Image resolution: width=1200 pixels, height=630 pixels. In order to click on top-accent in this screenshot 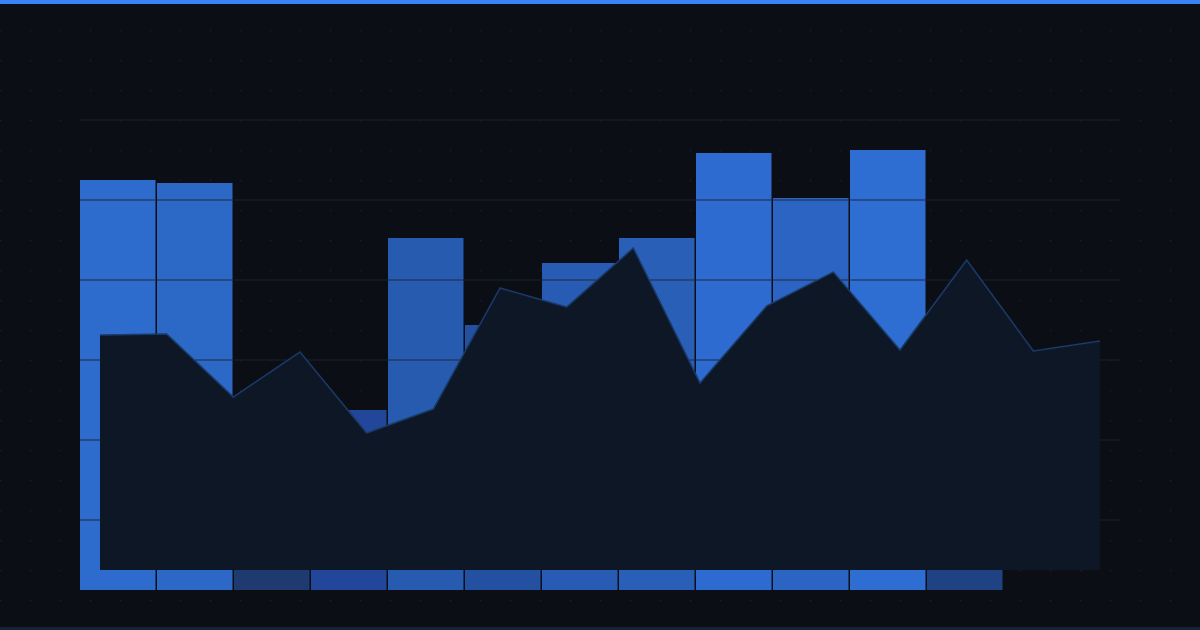, I will do `click(600, 2)`.